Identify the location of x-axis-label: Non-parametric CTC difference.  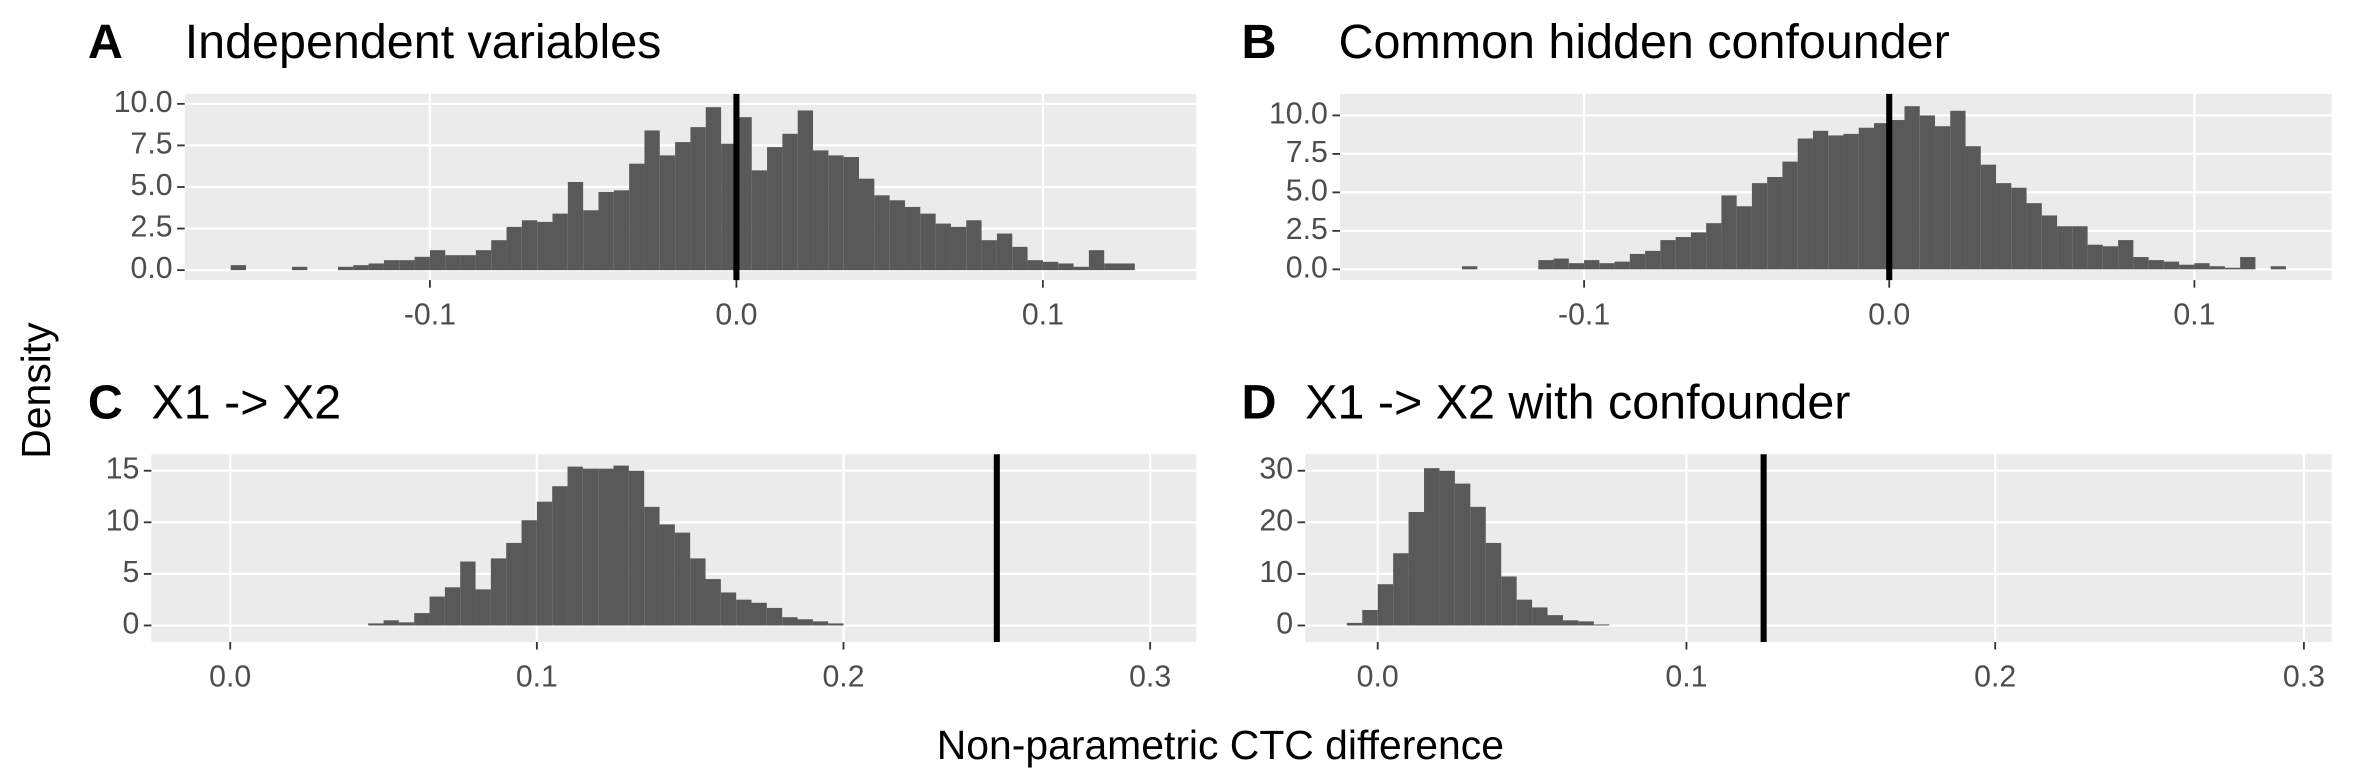
(1220, 745).